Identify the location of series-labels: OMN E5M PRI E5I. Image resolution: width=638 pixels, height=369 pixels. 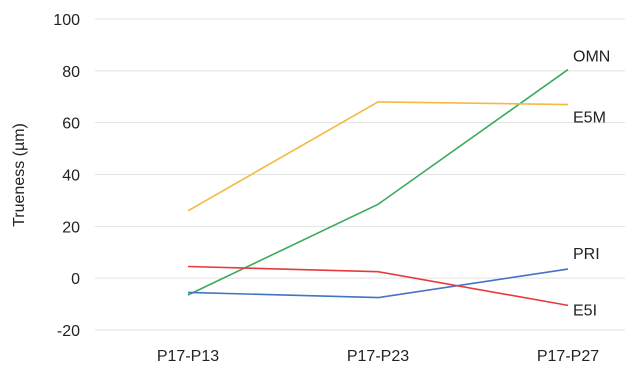
(591, 184).